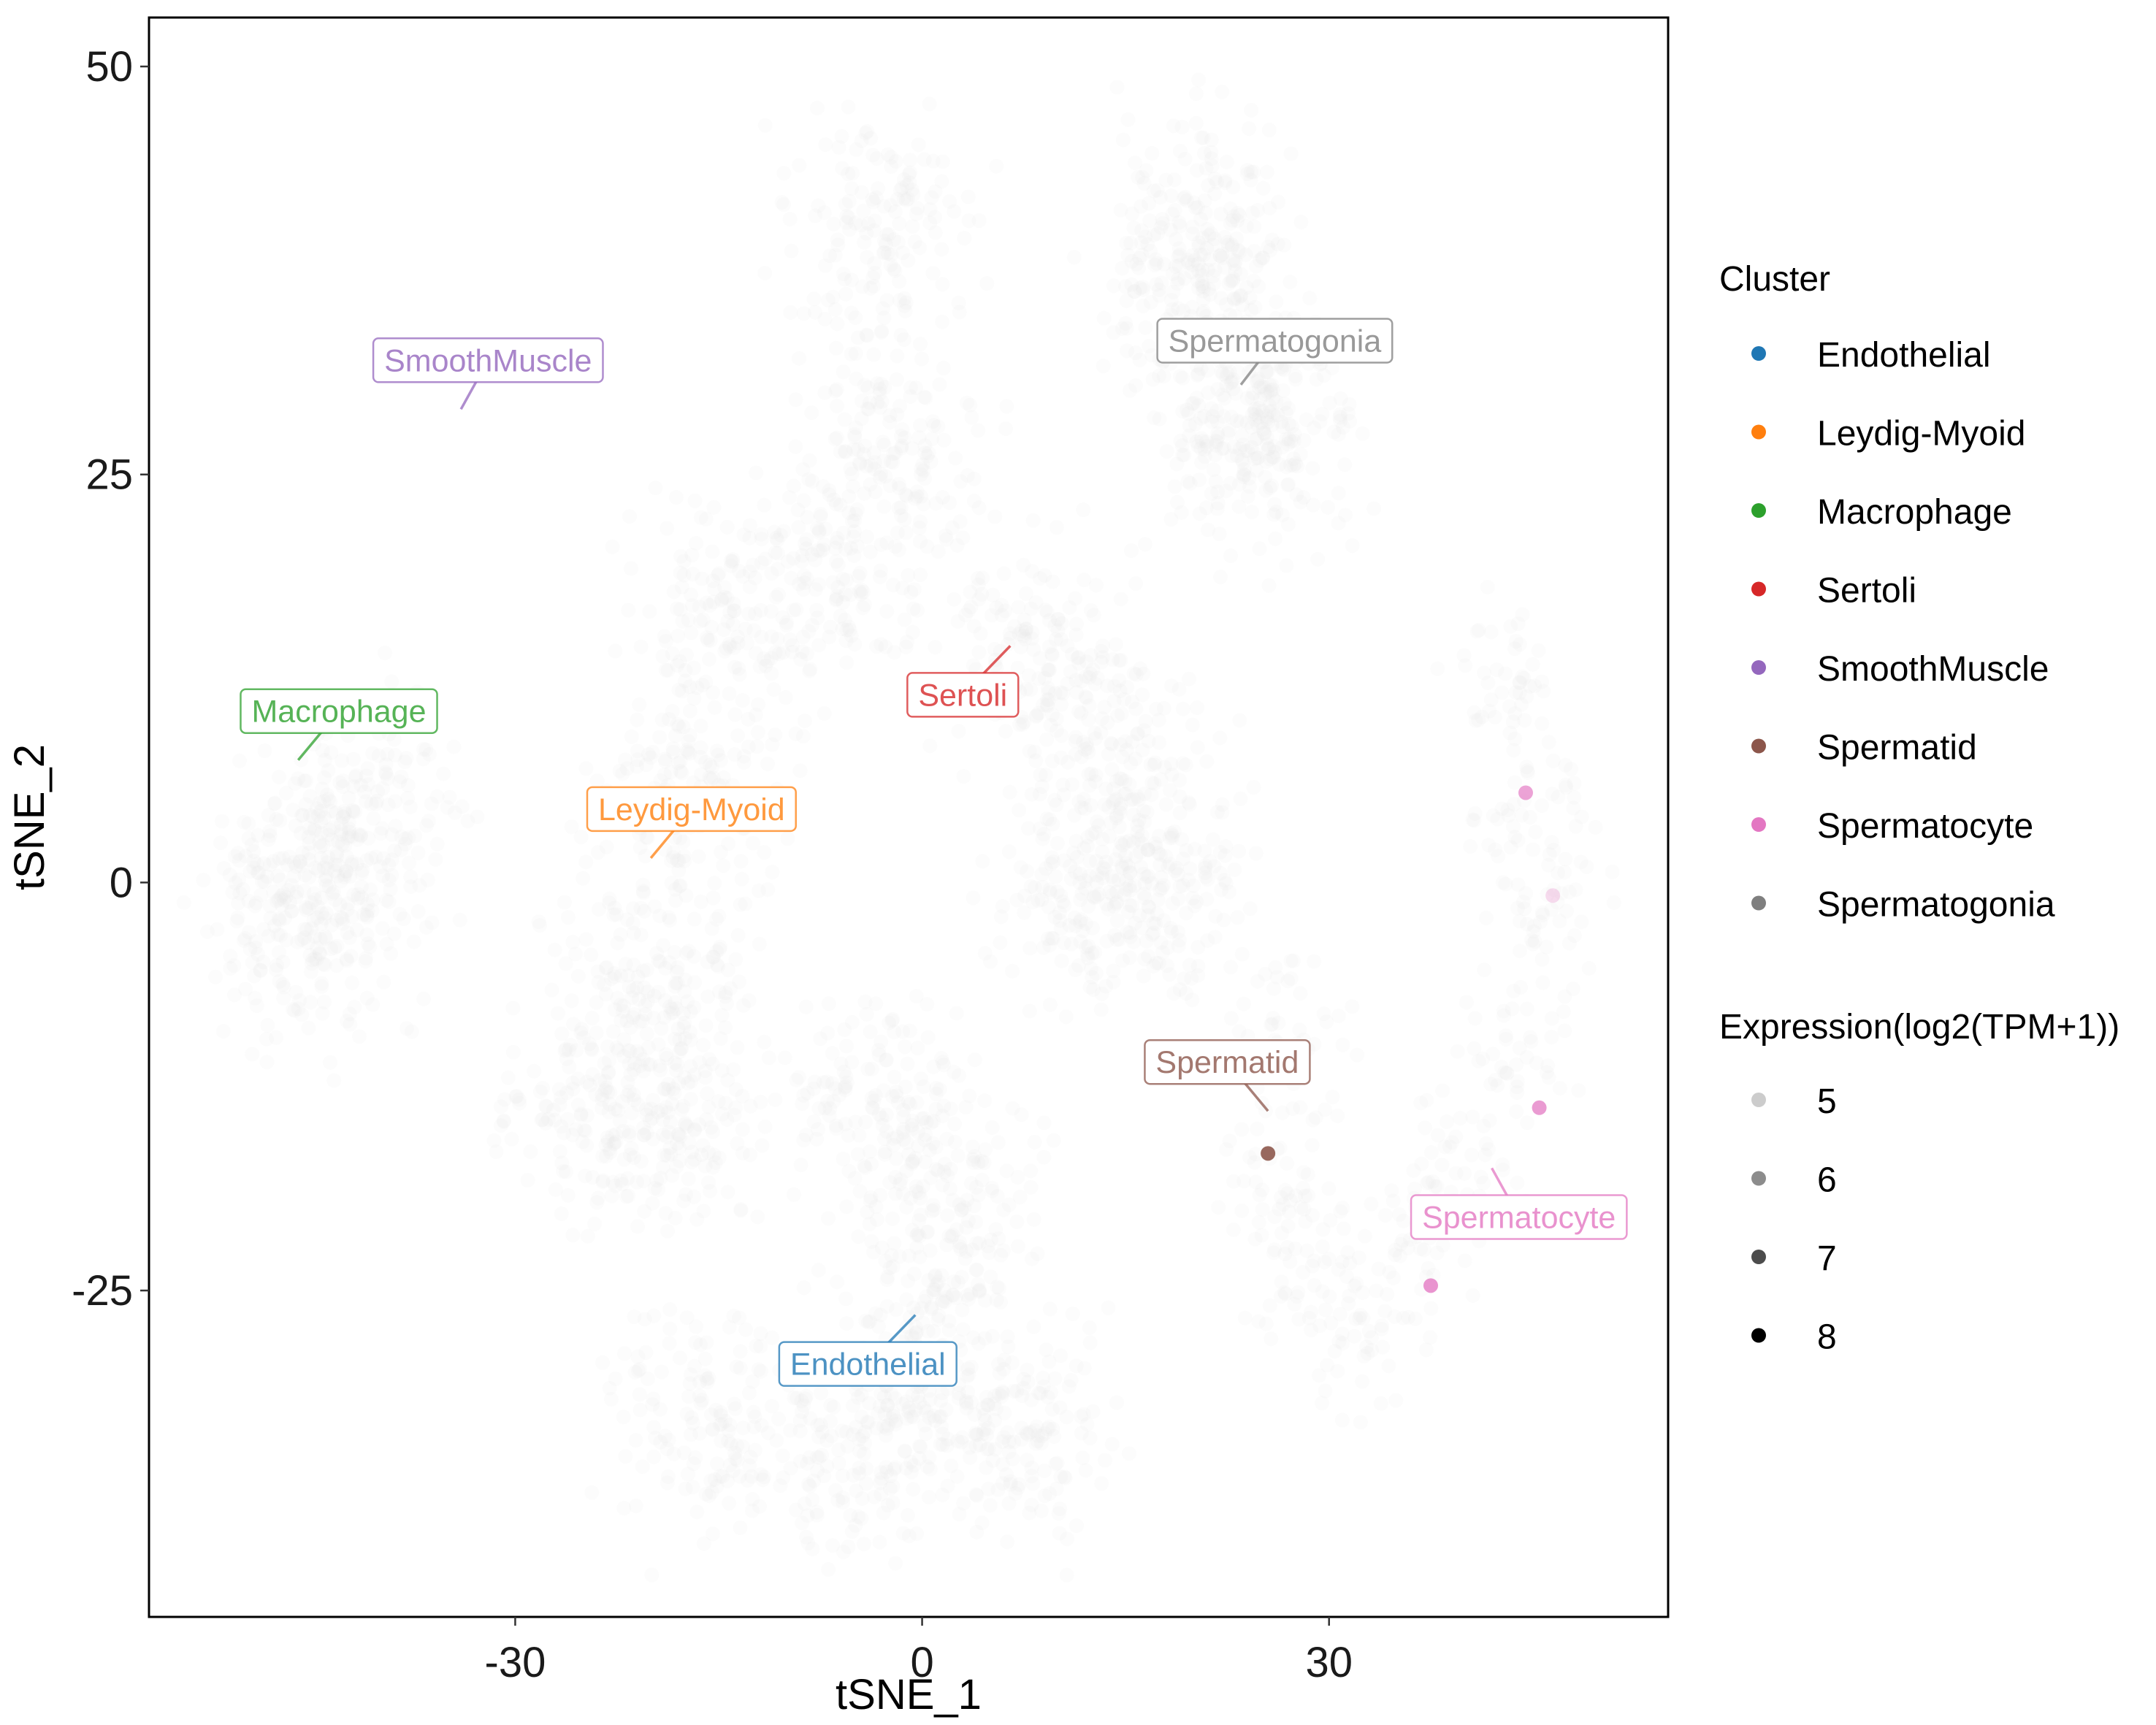  Describe the element at coordinates (1919, 1027) in the screenshot. I see `legend-expression-title: Expression(log2(TPM+1))` at that location.